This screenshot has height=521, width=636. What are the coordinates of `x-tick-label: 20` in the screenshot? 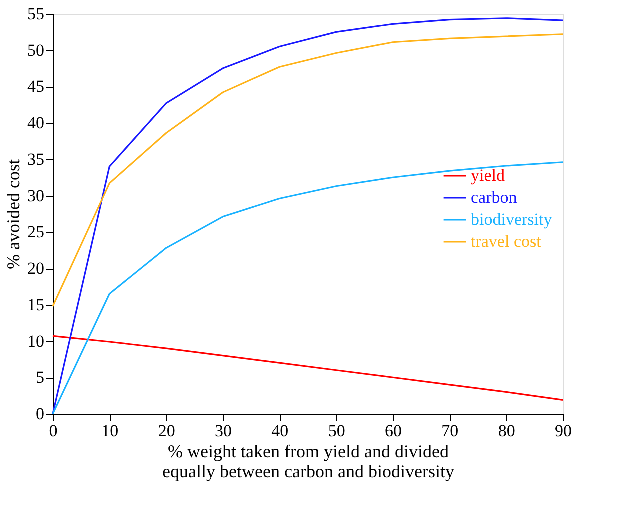 It's located at (167, 431).